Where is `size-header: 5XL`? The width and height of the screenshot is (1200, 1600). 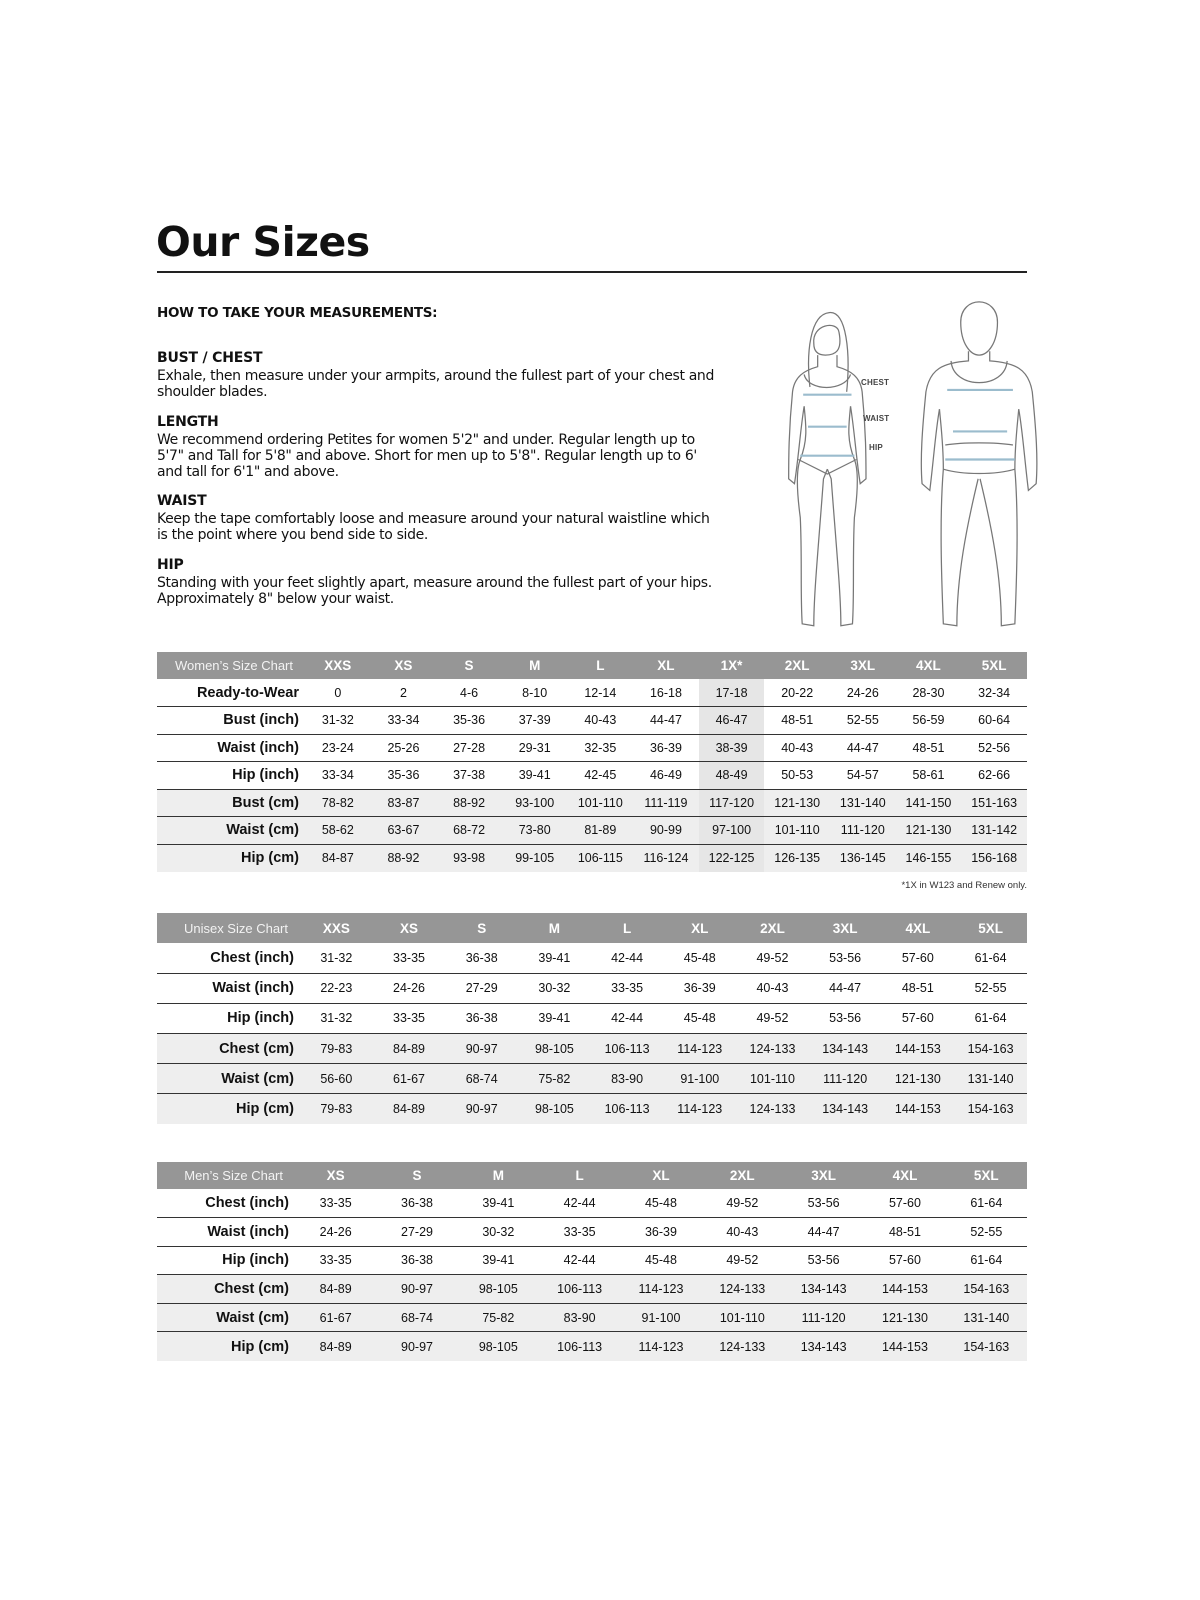 size-header: 5XL is located at coordinates (986, 1175).